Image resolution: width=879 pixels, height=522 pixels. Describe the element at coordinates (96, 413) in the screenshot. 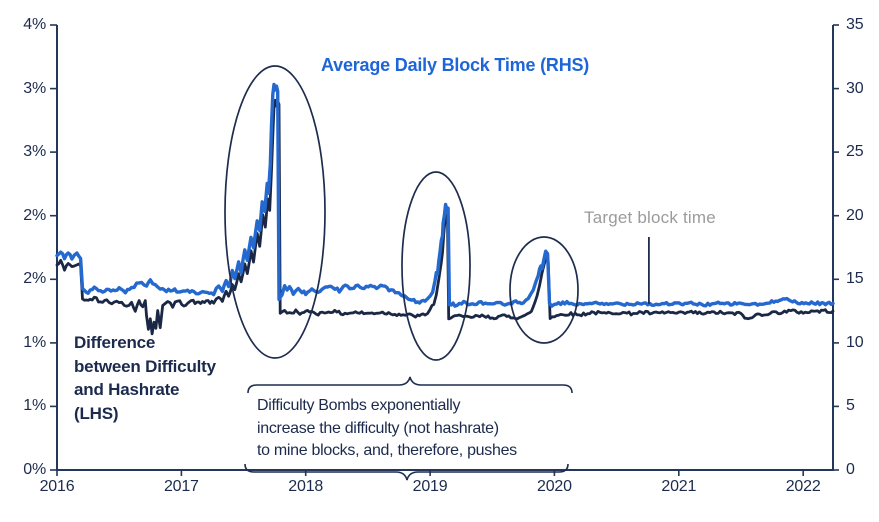

I see `lhs-series-label-line: (LHS)` at that location.